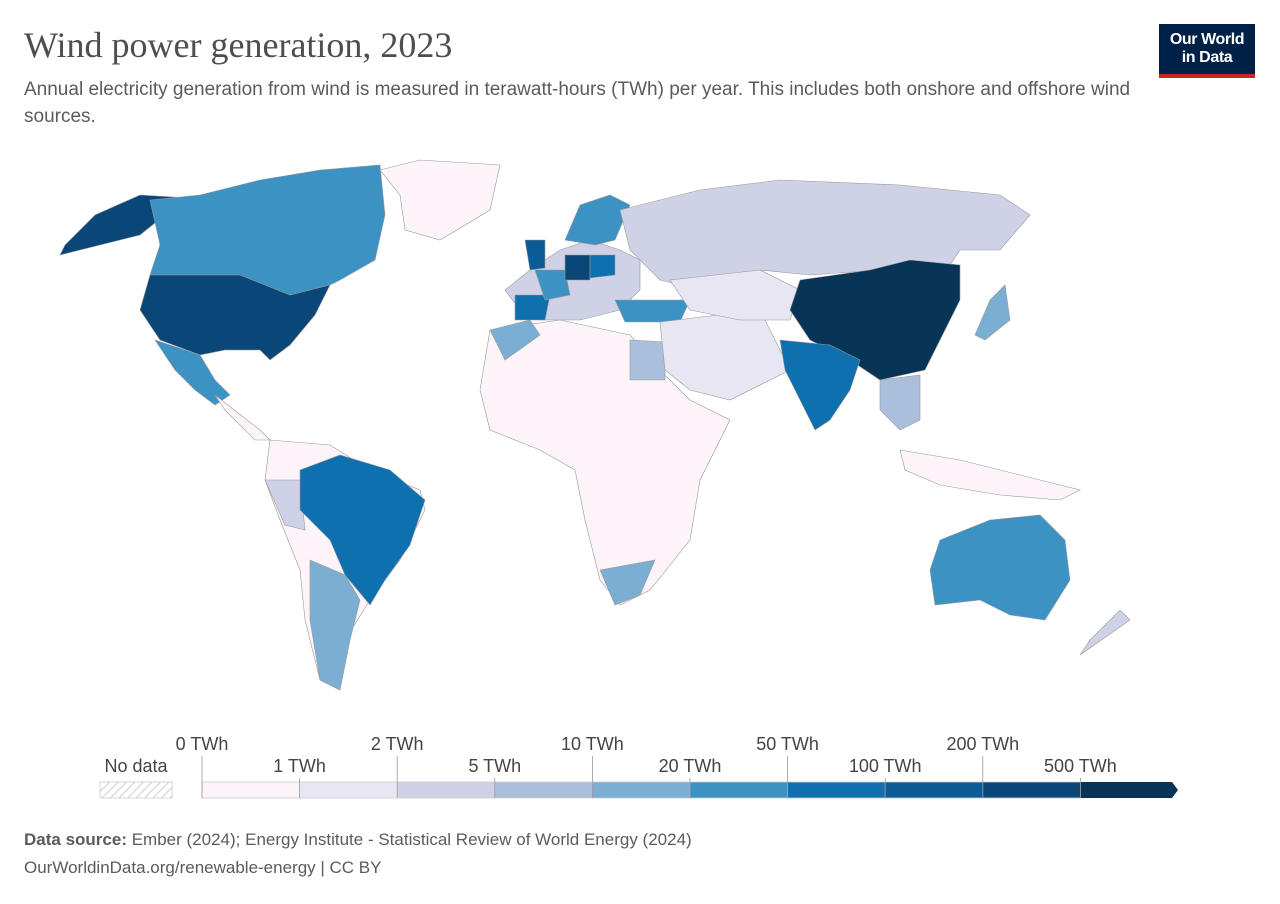  Describe the element at coordinates (690, 766) in the screenshot. I see `legend-tick-label: 20 TWh` at that location.